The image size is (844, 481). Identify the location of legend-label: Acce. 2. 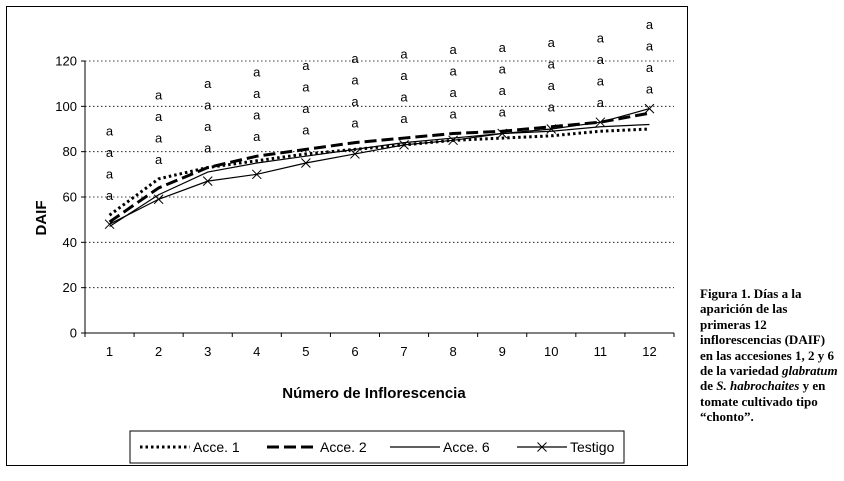
(343, 447).